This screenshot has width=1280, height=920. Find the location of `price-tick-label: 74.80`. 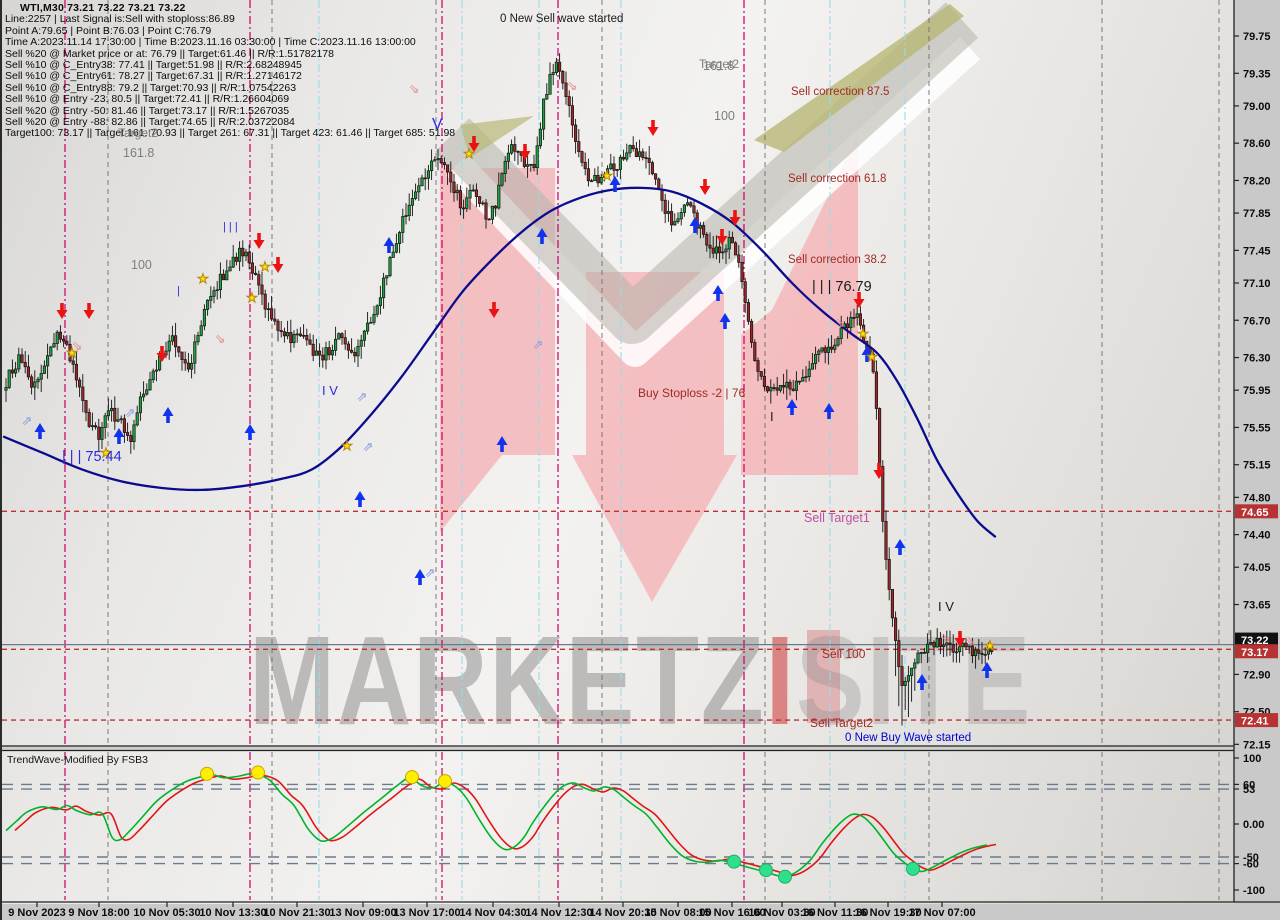

price-tick-label: 74.80 is located at coordinates (1257, 498).